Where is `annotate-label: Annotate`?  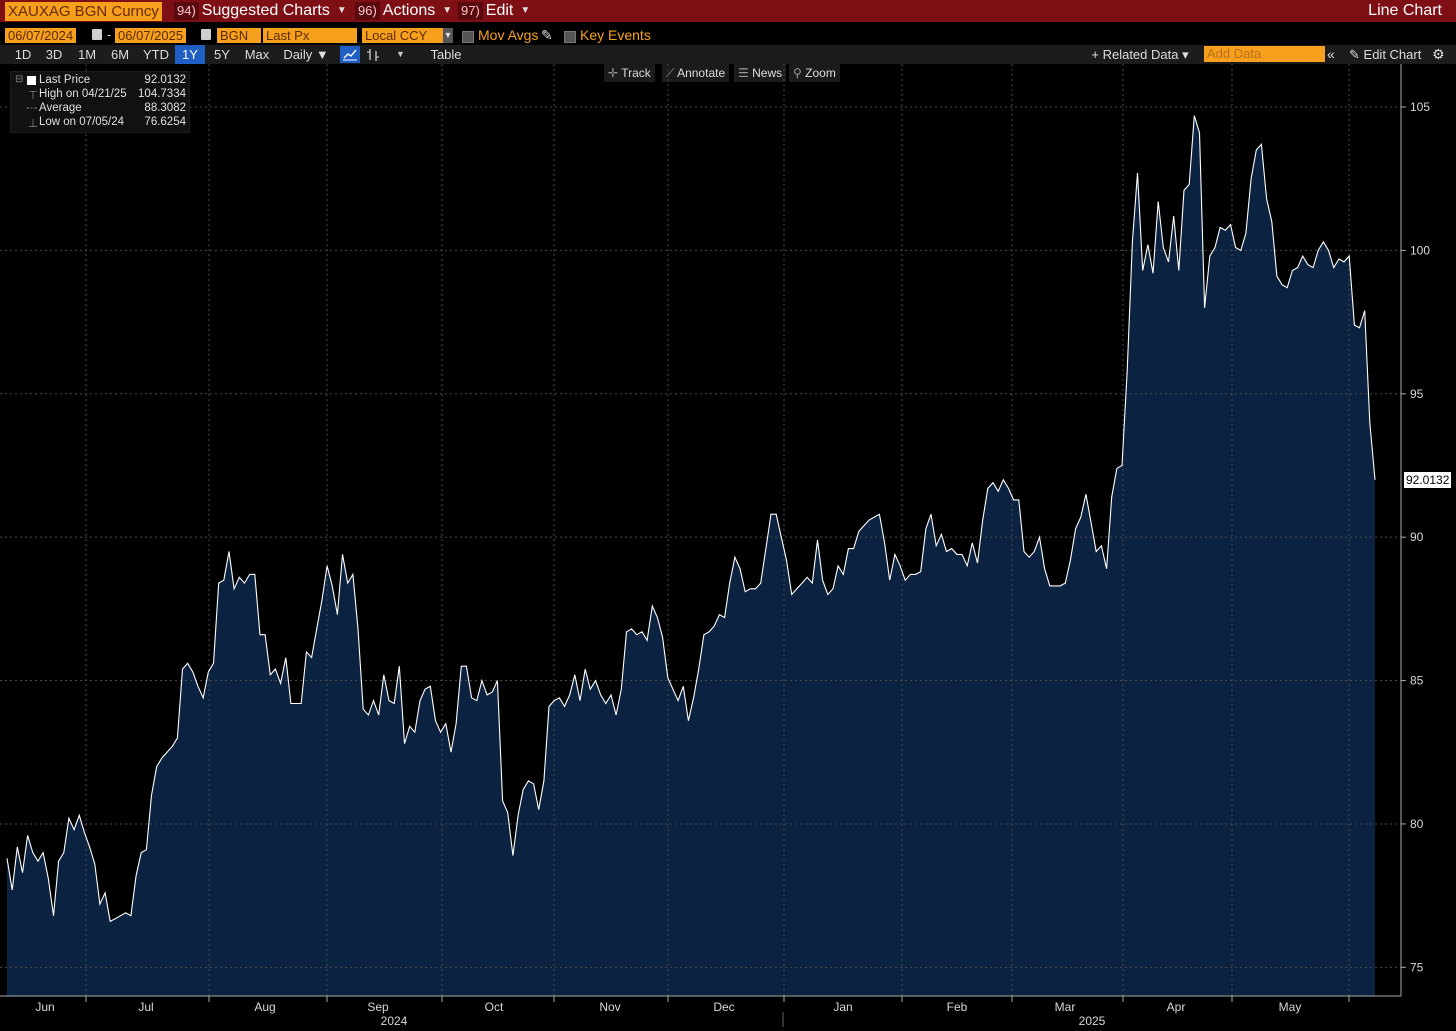
annotate-label: Annotate is located at coordinates (701, 73).